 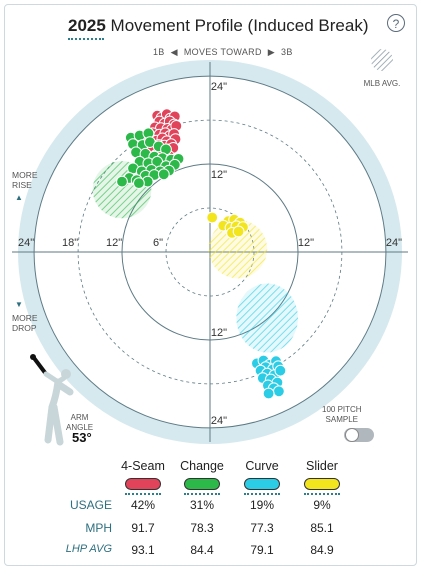 I want to click on right-arrow-icon: ▶, so click(x=271, y=52).